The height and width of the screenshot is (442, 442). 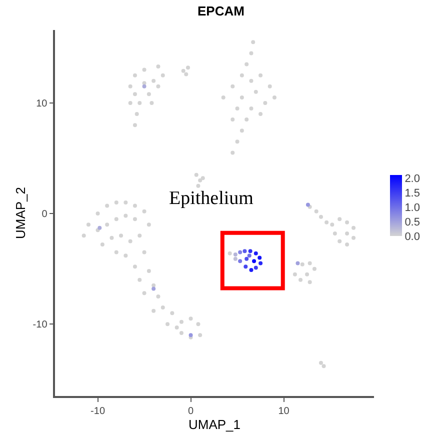 What do you see at coordinates (412, 237) in the screenshot?
I see `color-bar-label: 0.0` at bounding box center [412, 237].